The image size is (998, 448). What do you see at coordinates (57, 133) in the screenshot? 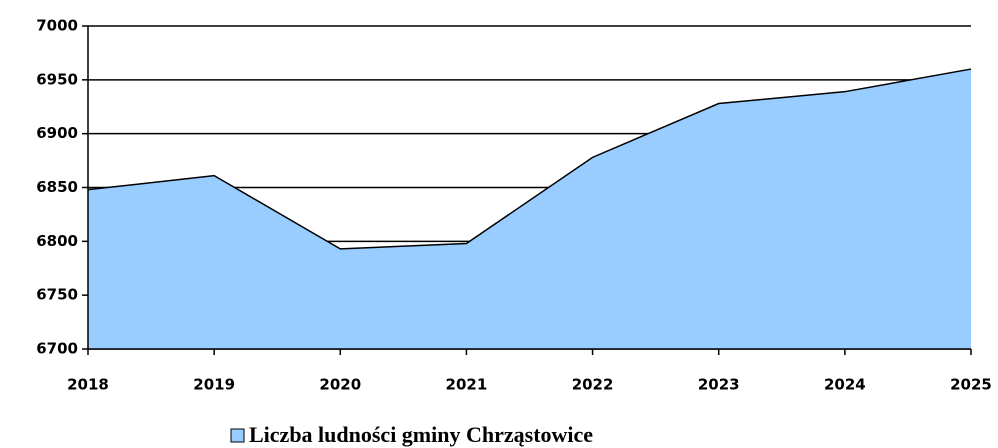
I see `y-tick-label: 6900` at bounding box center [57, 133].